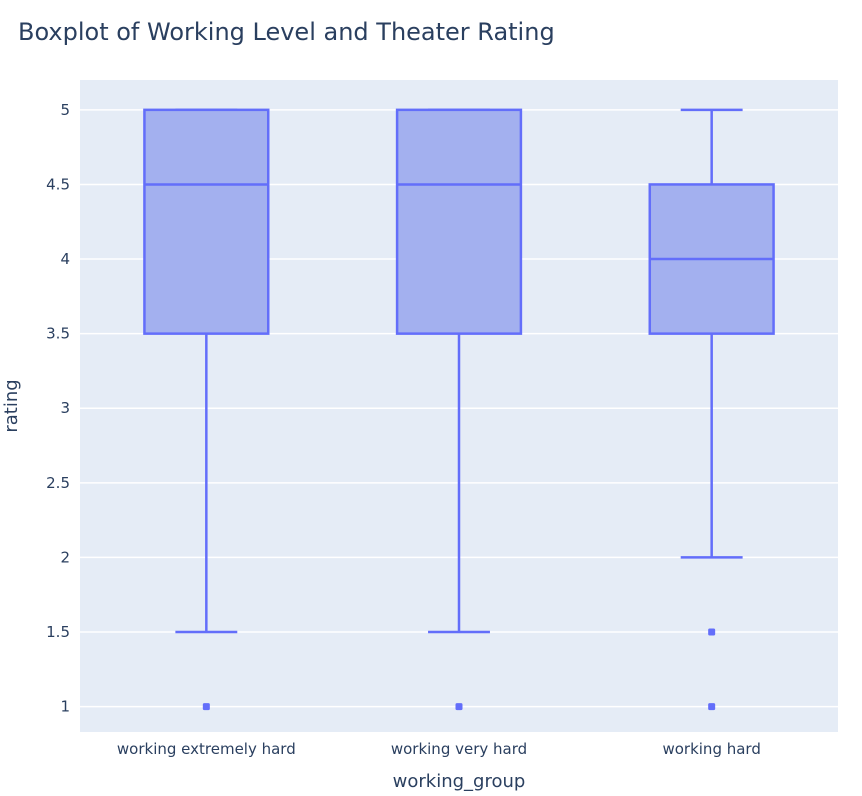 This screenshot has height=796, width=862. What do you see at coordinates (206, 749) in the screenshot?
I see `x-tick-label: working extremely hard` at bounding box center [206, 749].